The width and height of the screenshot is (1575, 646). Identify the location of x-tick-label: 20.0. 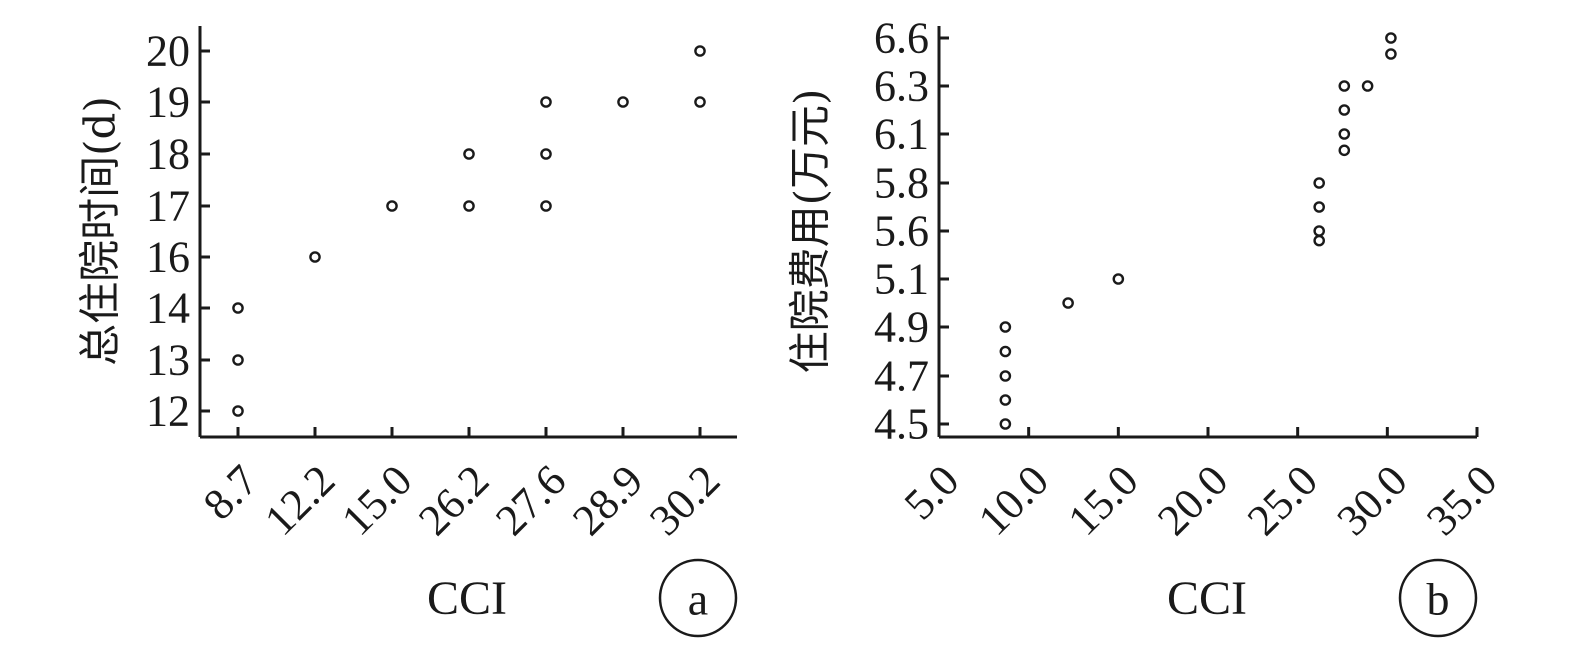
(1192, 500).